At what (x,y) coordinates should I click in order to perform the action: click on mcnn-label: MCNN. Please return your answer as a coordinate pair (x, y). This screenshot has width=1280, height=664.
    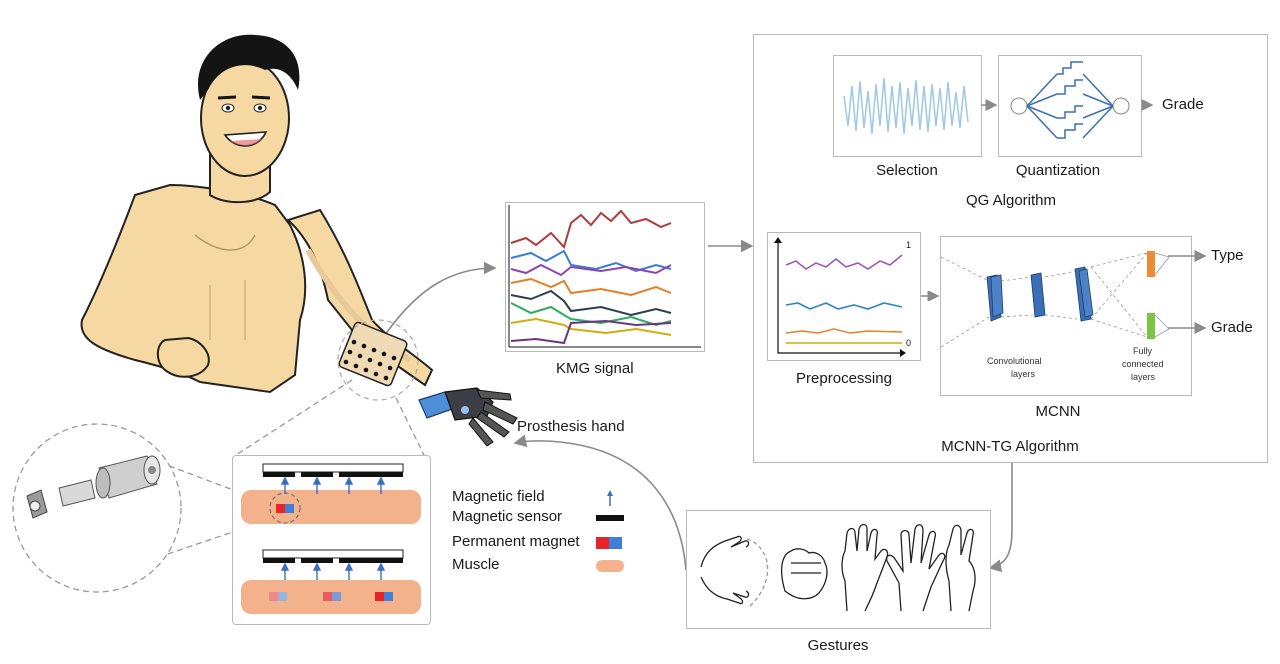
    Looking at the image, I should click on (1058, 411).